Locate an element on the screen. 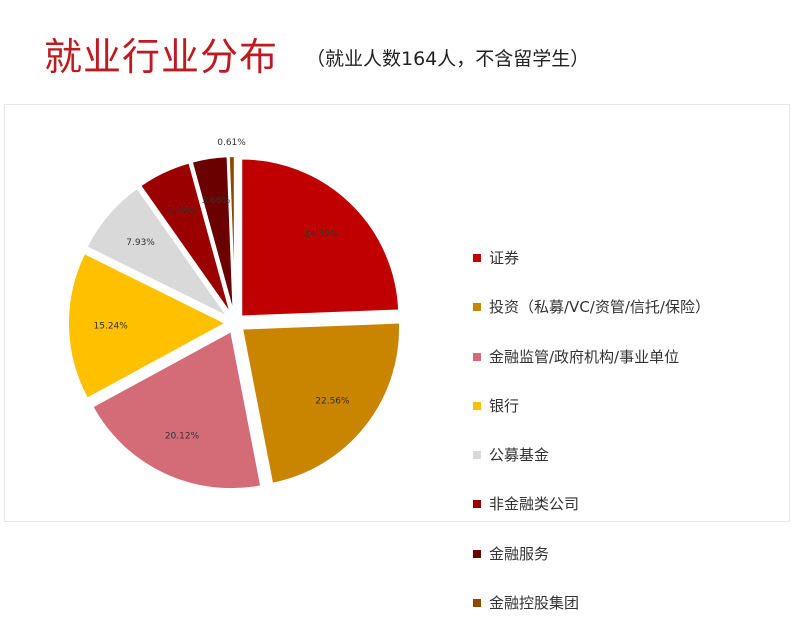  legend-label: 金融监管/政府机构/事业单位 is located at coordinates (584, 356).